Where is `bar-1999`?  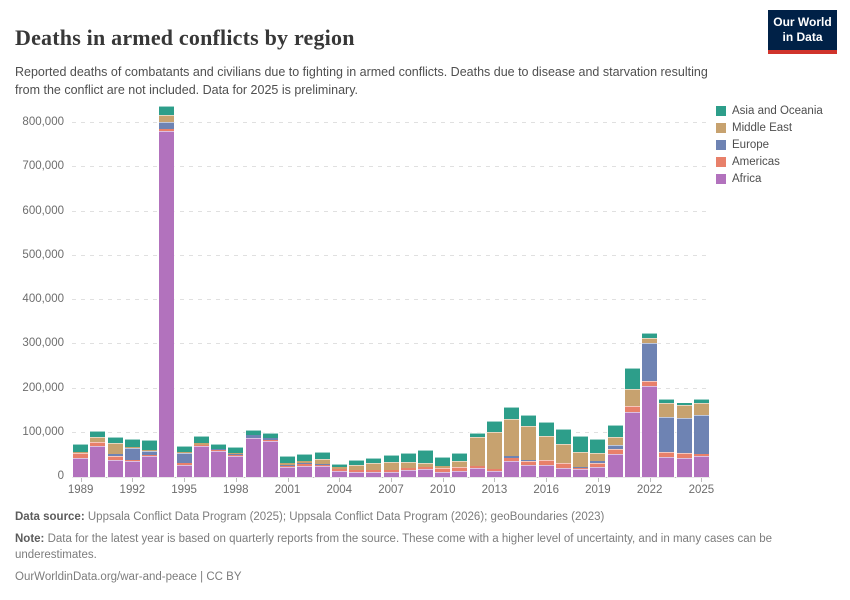 bar-1999 is located at coordinates (253, 453).